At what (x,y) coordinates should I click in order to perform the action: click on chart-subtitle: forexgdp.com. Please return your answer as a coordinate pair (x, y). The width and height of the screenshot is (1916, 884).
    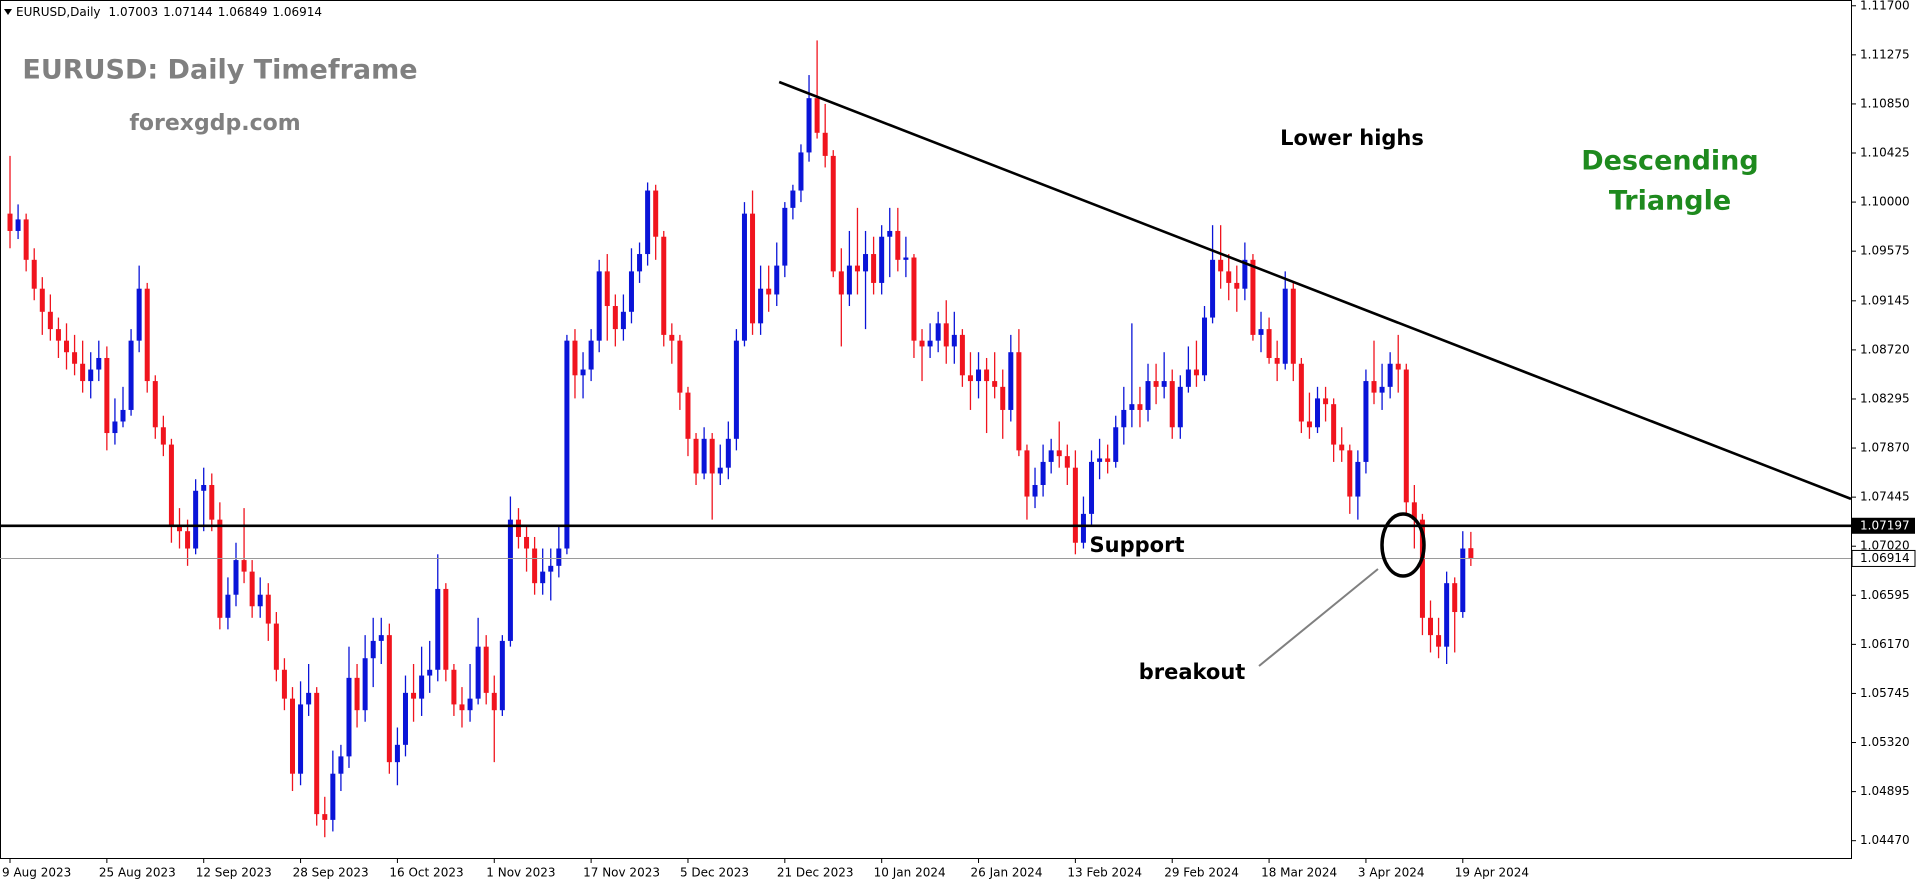
    Looking at the image, I should click on (214, 123).